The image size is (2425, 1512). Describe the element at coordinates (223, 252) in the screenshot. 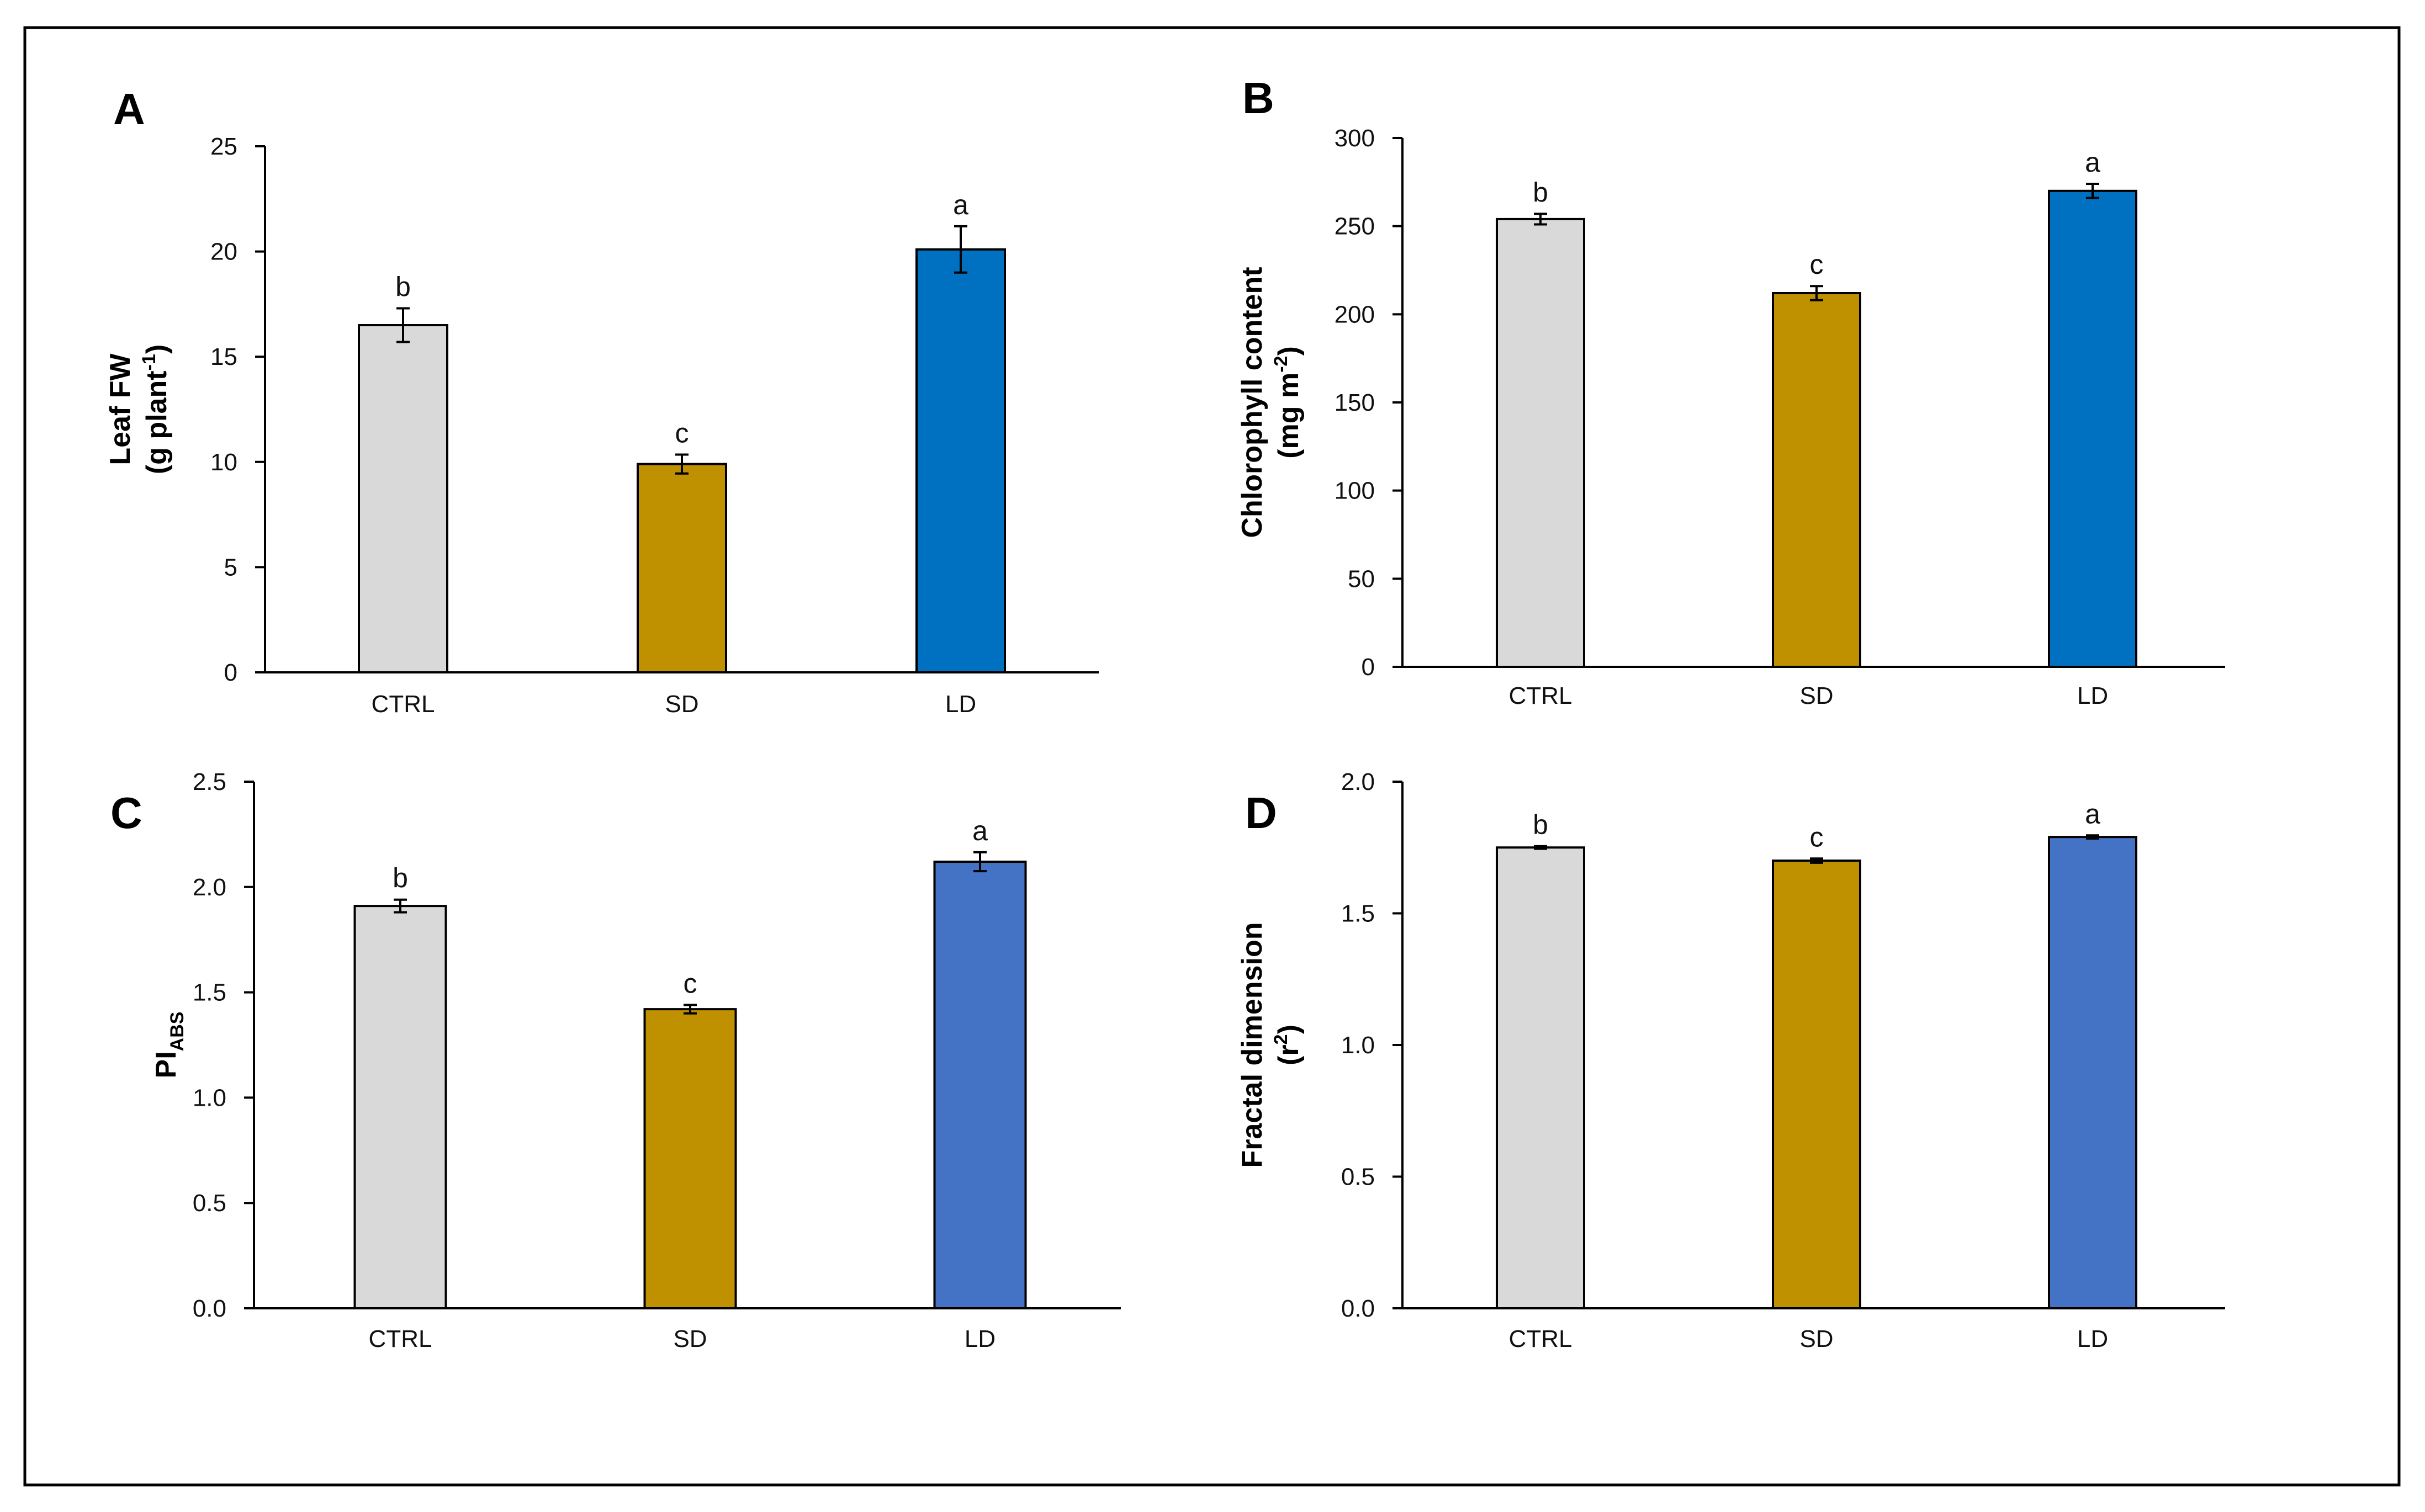

I see `y-tick-label: 20` at that location.